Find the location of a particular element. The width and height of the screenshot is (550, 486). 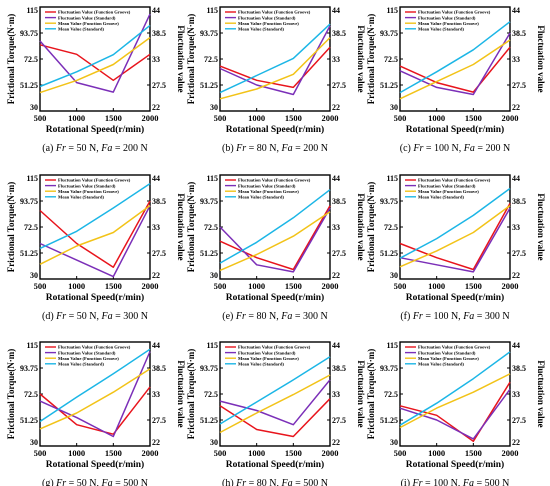

caption-fa-value: = 300 N is located at coordinates (309, 316).